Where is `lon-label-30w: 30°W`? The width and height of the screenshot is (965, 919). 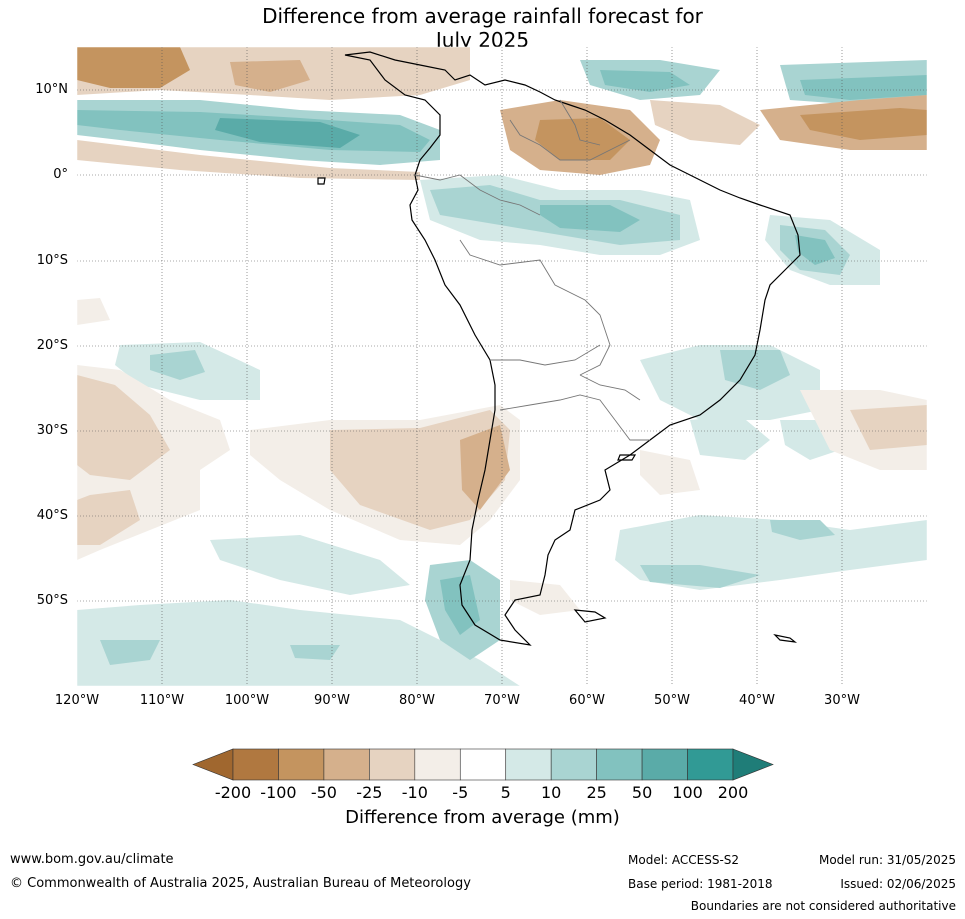
lon-label-30w: 30°W is located at coordinates (842, 700).